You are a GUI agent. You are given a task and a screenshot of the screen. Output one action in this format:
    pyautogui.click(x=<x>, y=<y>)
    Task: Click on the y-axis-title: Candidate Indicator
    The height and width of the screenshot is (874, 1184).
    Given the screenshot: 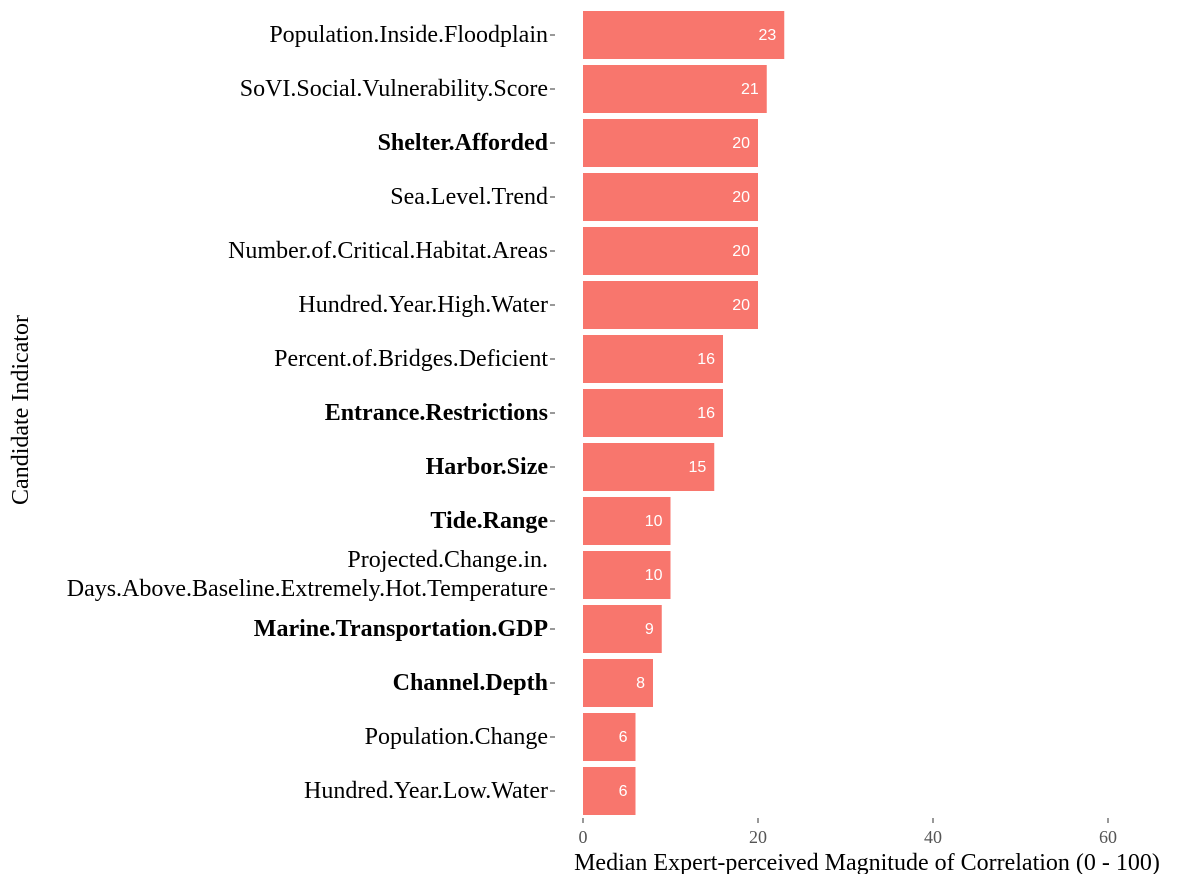 What is the action you would take?
    pyautogui.click(x=21, y=410)
    